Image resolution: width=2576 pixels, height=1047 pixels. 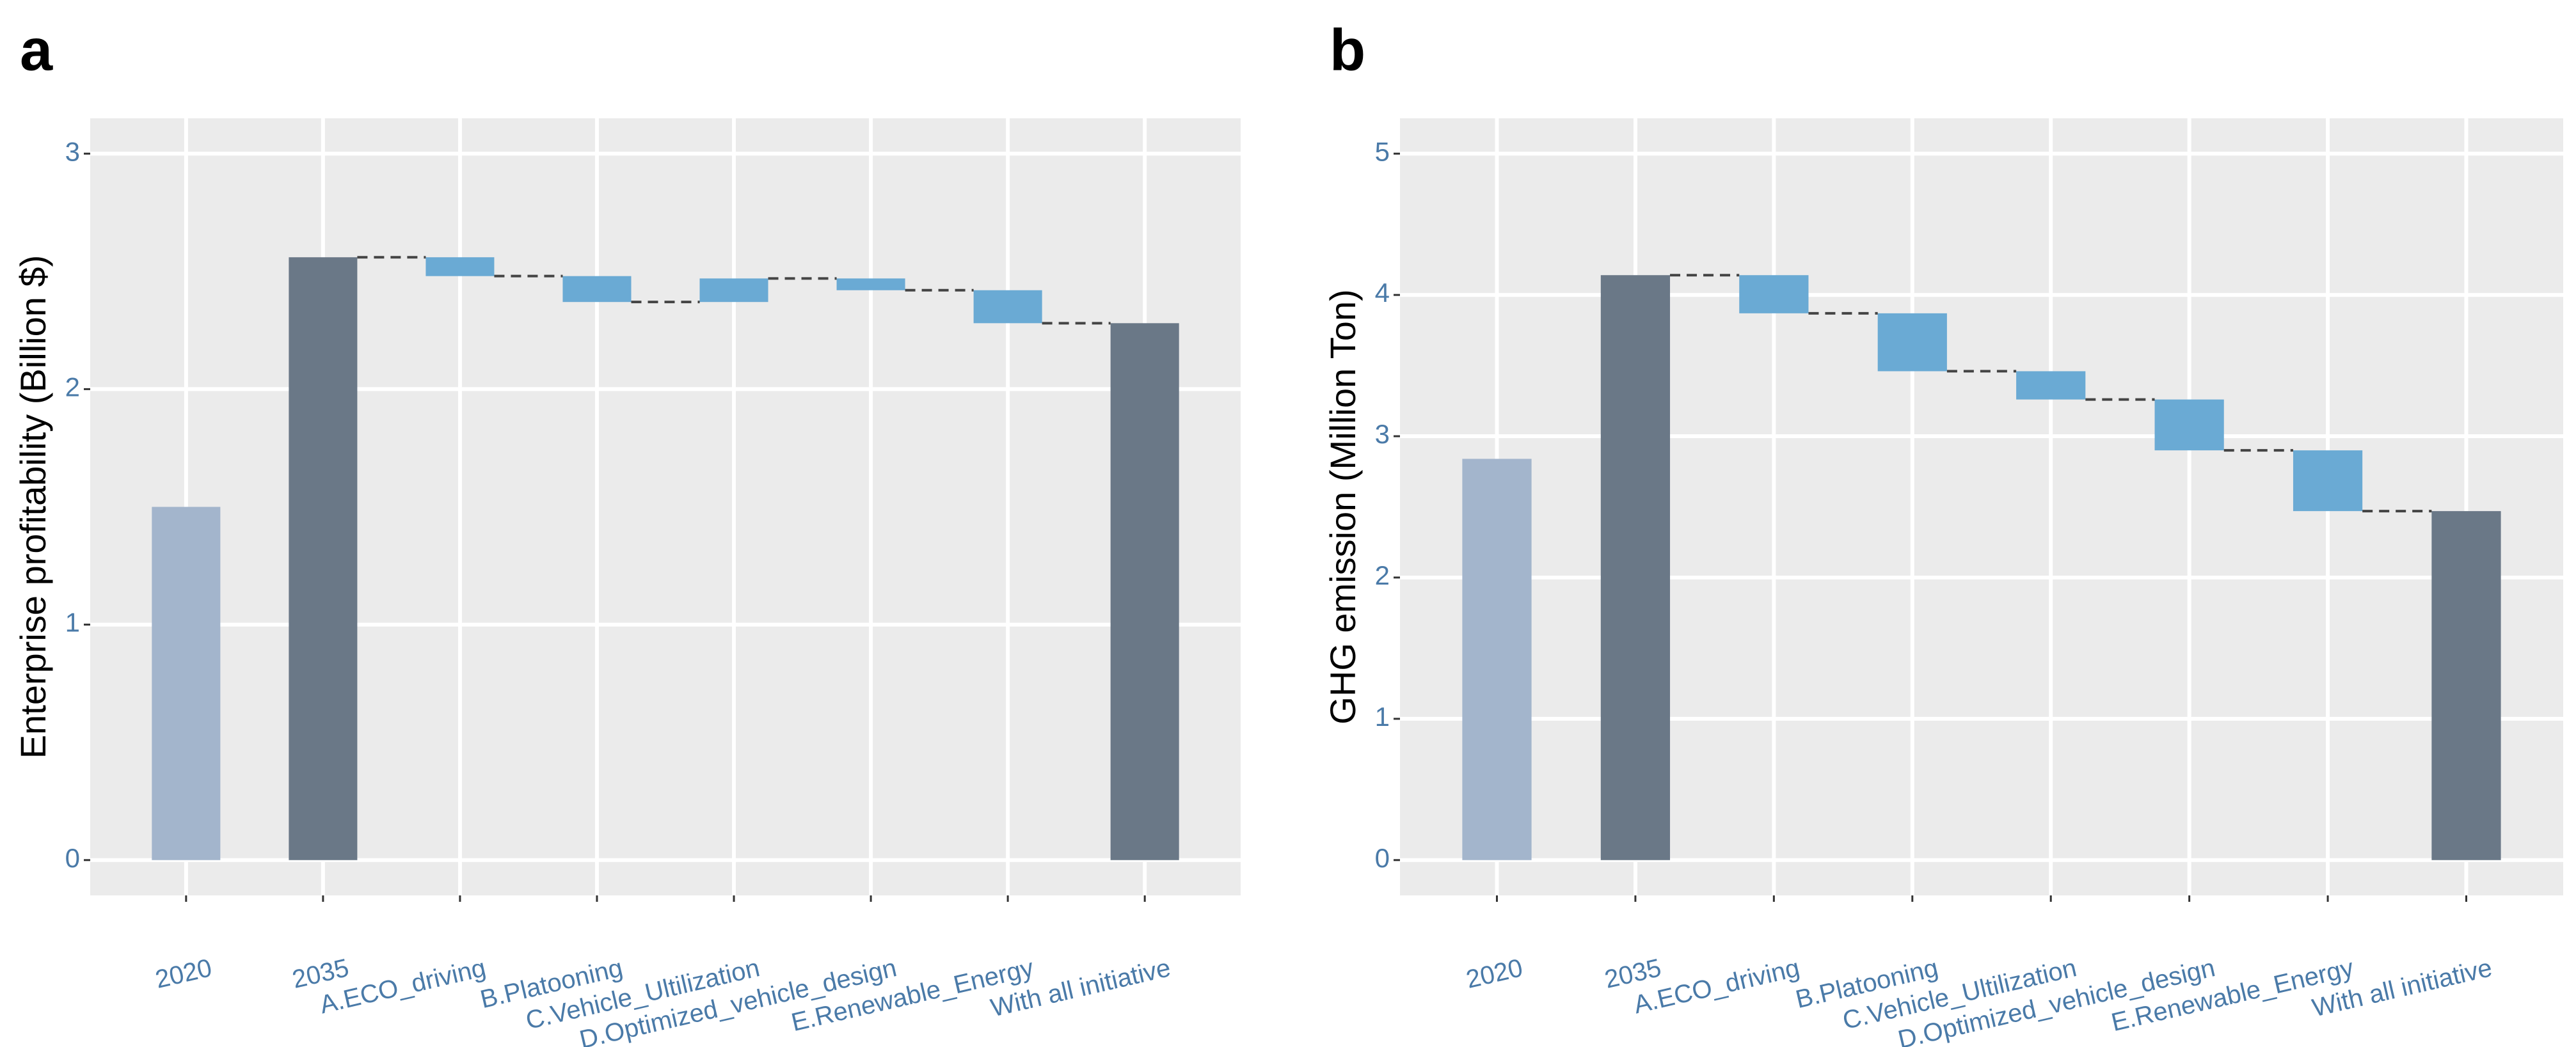 I want to click on y-axis-title: Enterprise profitability (Billion $), so click(x=33, y=507).